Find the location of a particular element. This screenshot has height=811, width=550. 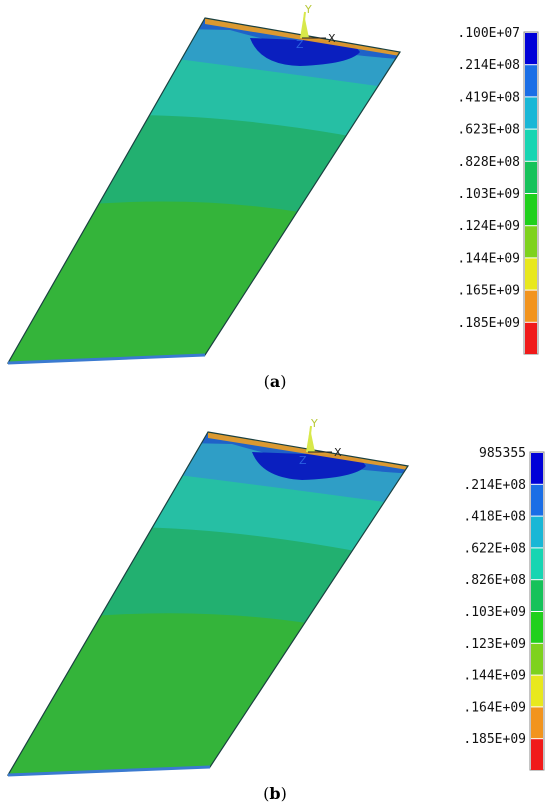

coordinate-triad-a: Y Z X is located at coordinates (316, 27).